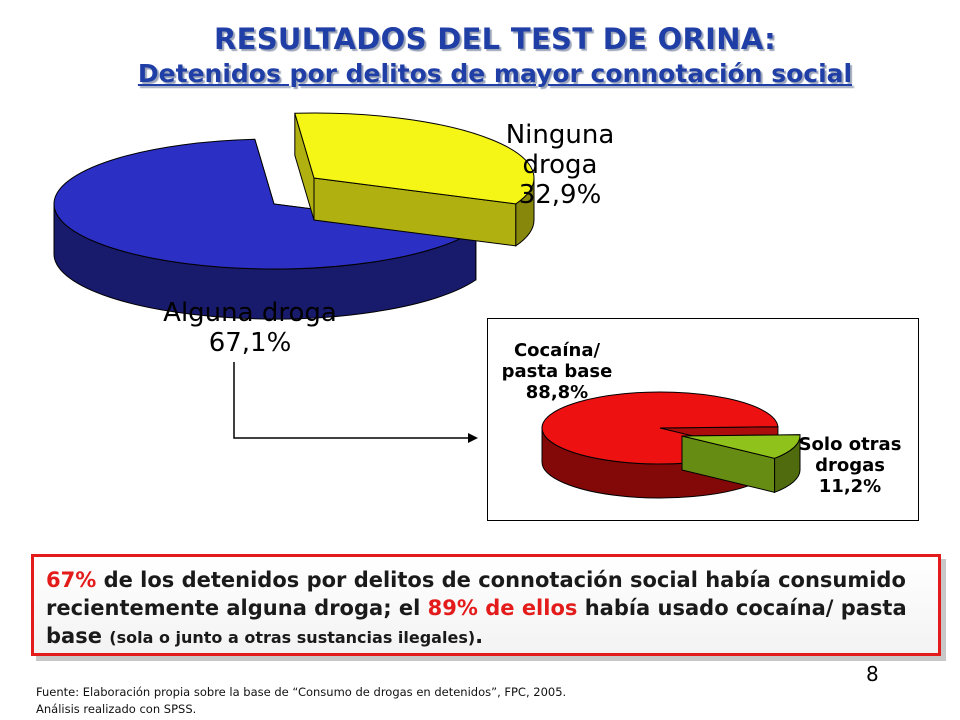 This screenshot has width=960, height=720. Describe the element at coordinates (850, 486) in the screenshot. I see `label-otras-value: 11,2%` at that location.